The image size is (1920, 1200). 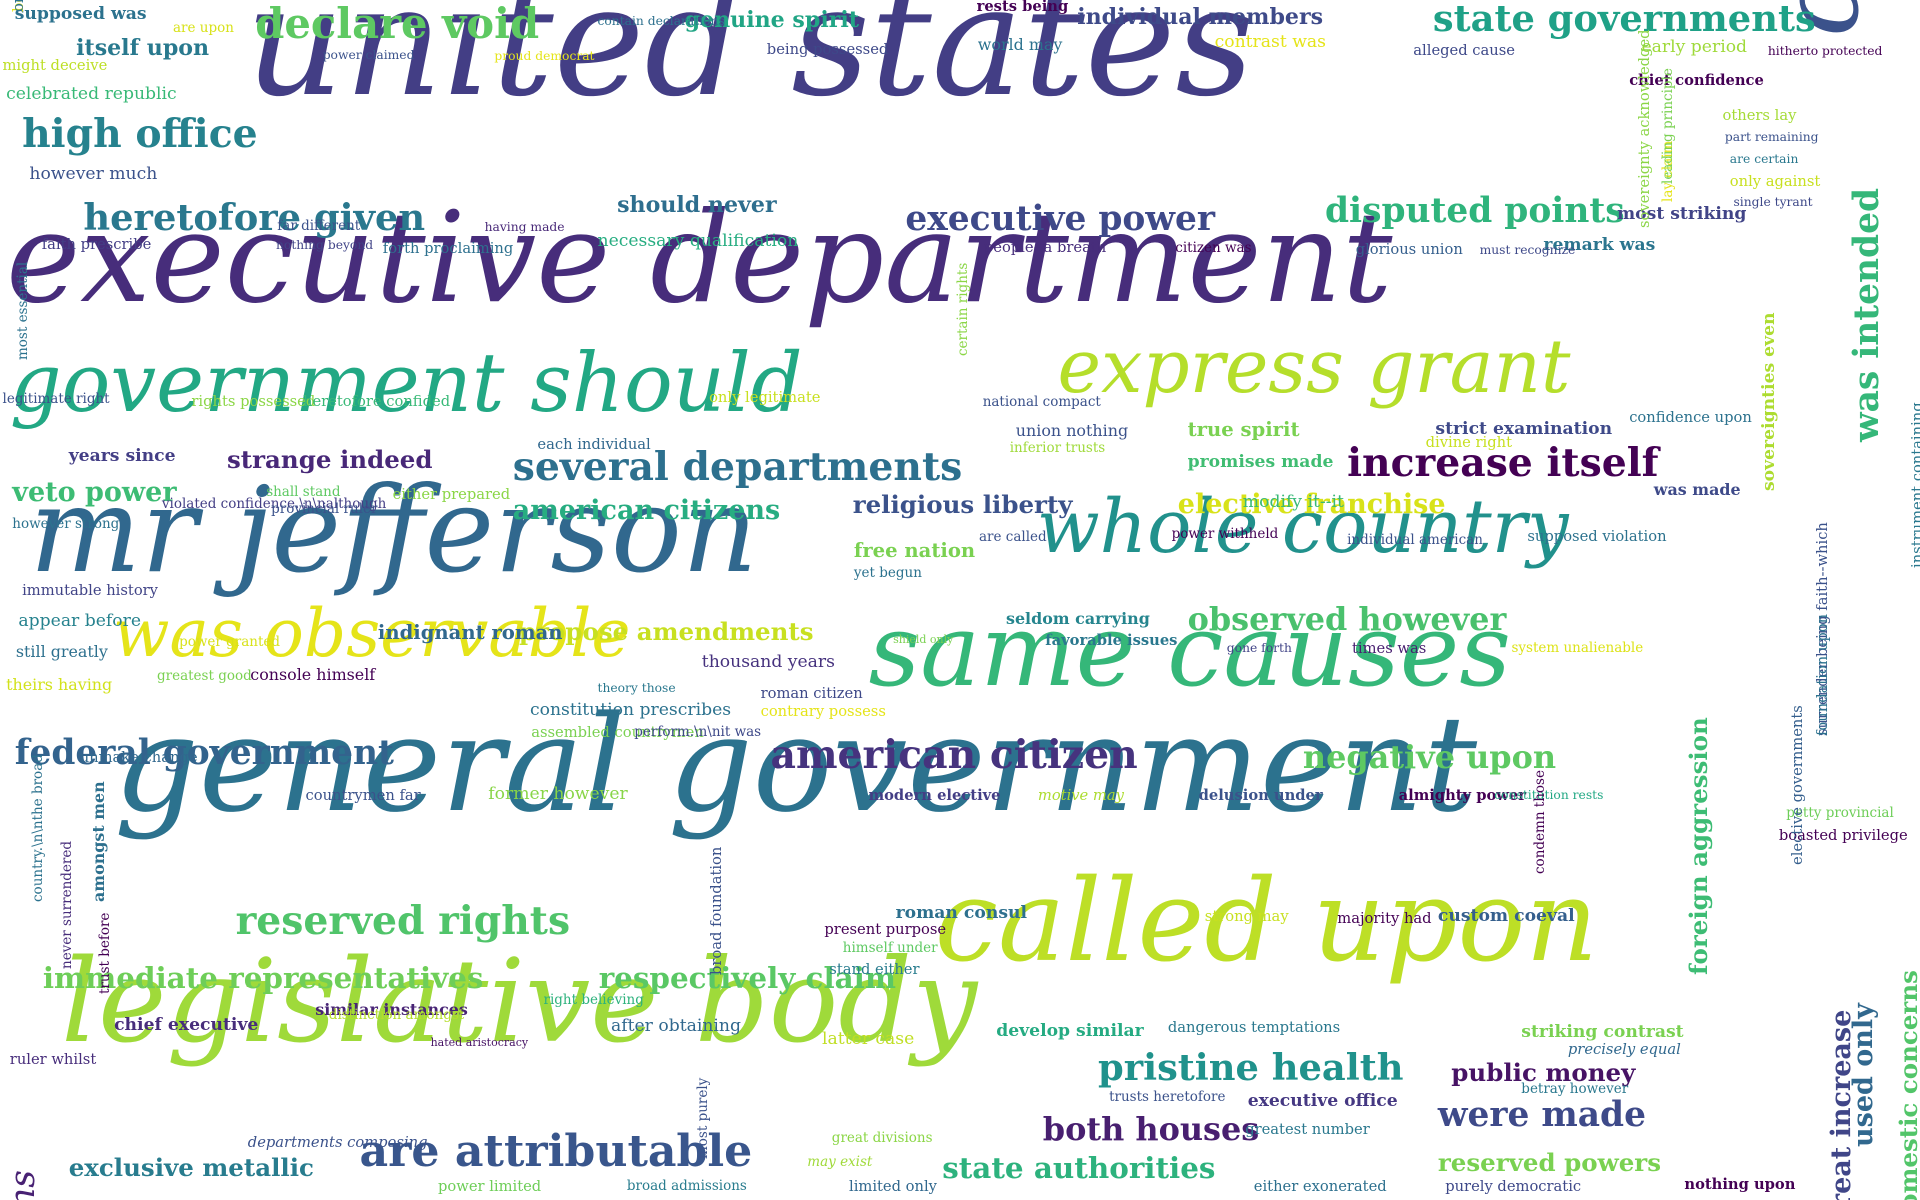 I want to click on word-cloud-term: seldom carrying, so click(x=1078, y=618).